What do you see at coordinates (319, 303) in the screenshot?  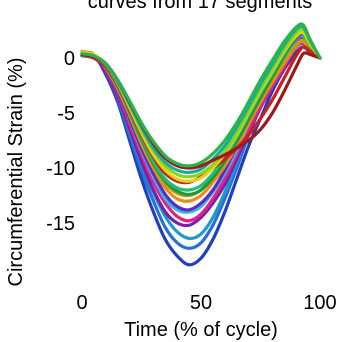 I see `x-tick-label: 100` at bounding box center [319, 303].